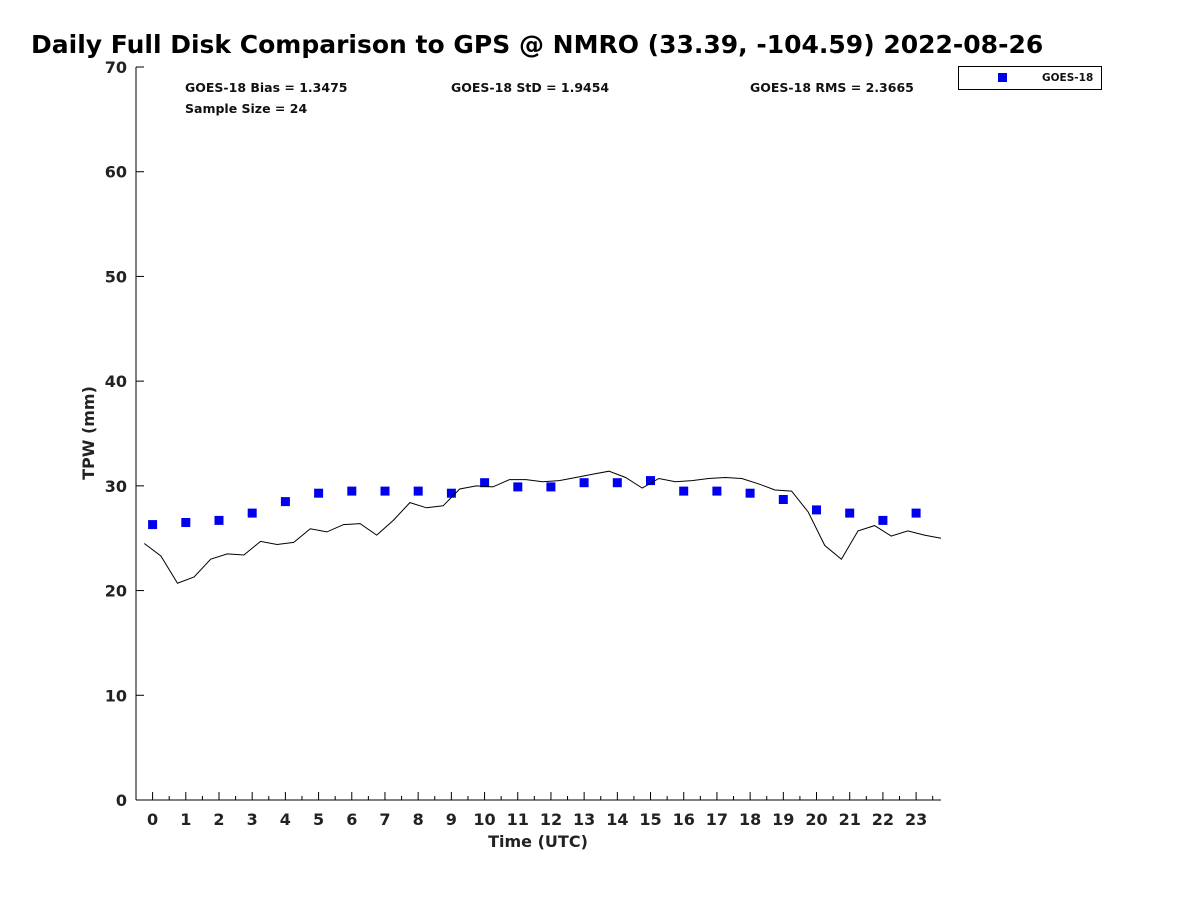 This screenshot has height=900, width=1200. I want to click on x-tick-label: 21, so click(850, 819).